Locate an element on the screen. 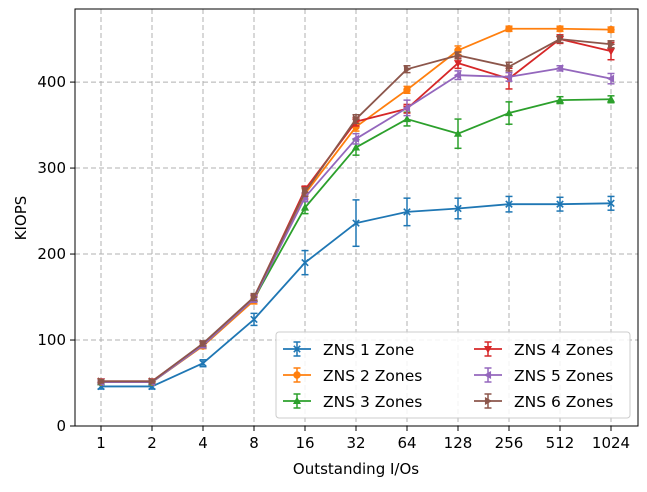 The height and width of the screenshot is (492, 647). y-tick-label: 400 is located at coordinates (51, 82).